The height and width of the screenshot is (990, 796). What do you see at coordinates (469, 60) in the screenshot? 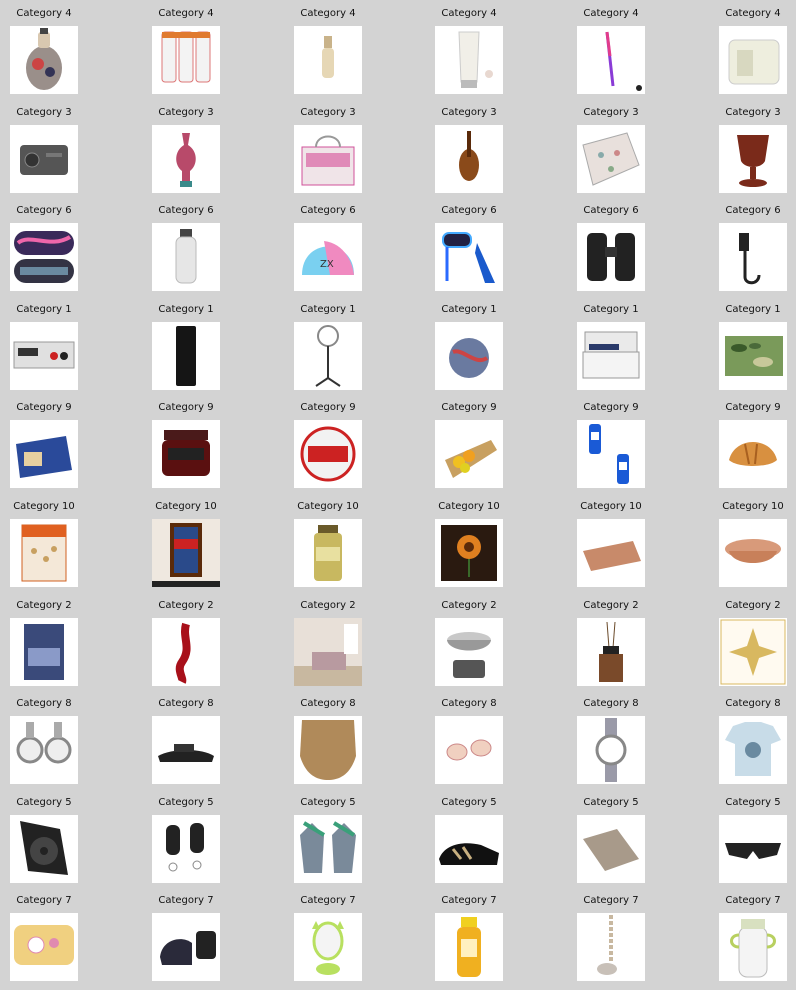
I see `cream-tube-icon` at bounding box center [469, 60].